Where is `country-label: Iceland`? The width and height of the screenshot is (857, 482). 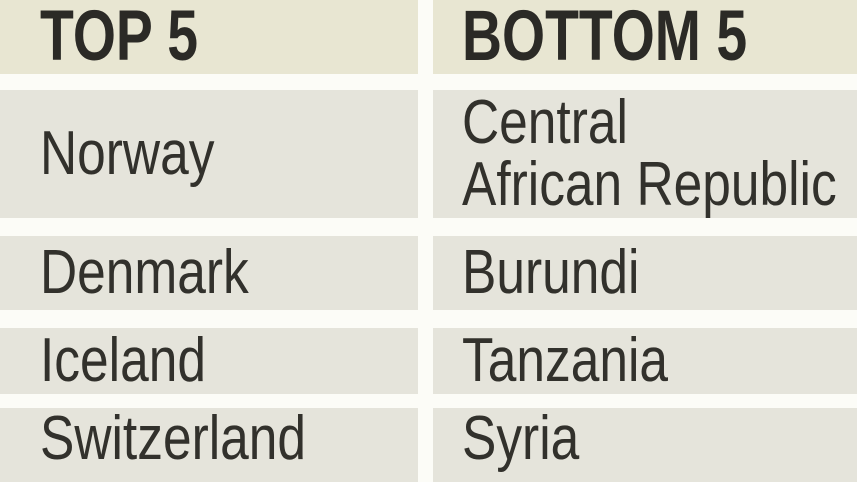
country-label: Iceland is located at coordinates (123, 361).